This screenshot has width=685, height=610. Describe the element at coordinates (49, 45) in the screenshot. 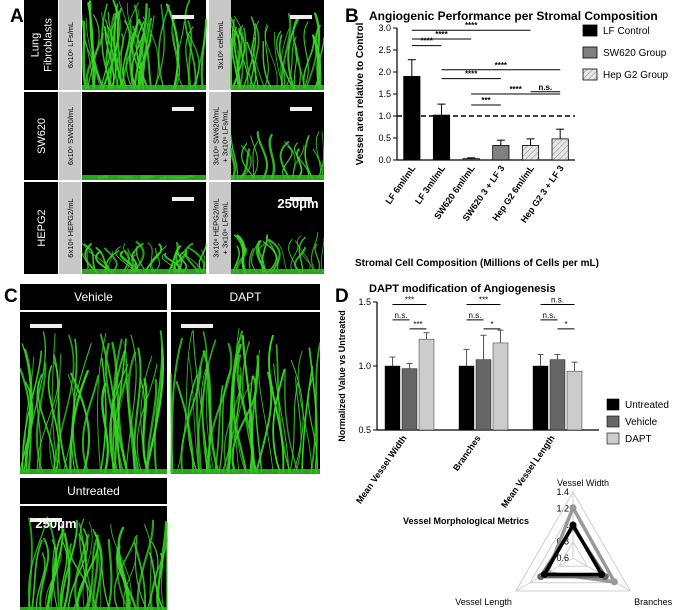

I see `row-label-line: Fibroblasts` at that location.